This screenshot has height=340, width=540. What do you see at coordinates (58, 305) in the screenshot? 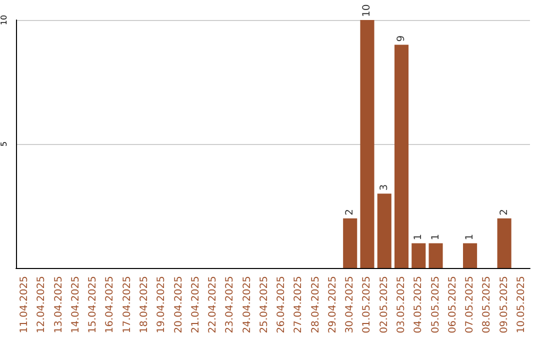
I see `x-tick-label: 13.04.2025` at bounding box center [58, 305].